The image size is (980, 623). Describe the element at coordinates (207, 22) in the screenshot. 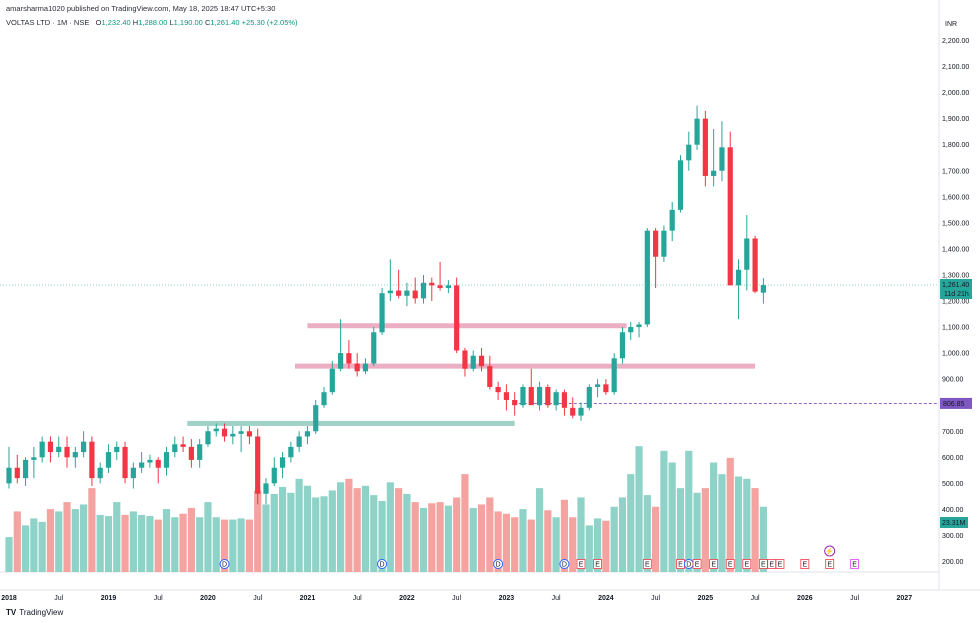

I see `close-label: C` at that location.